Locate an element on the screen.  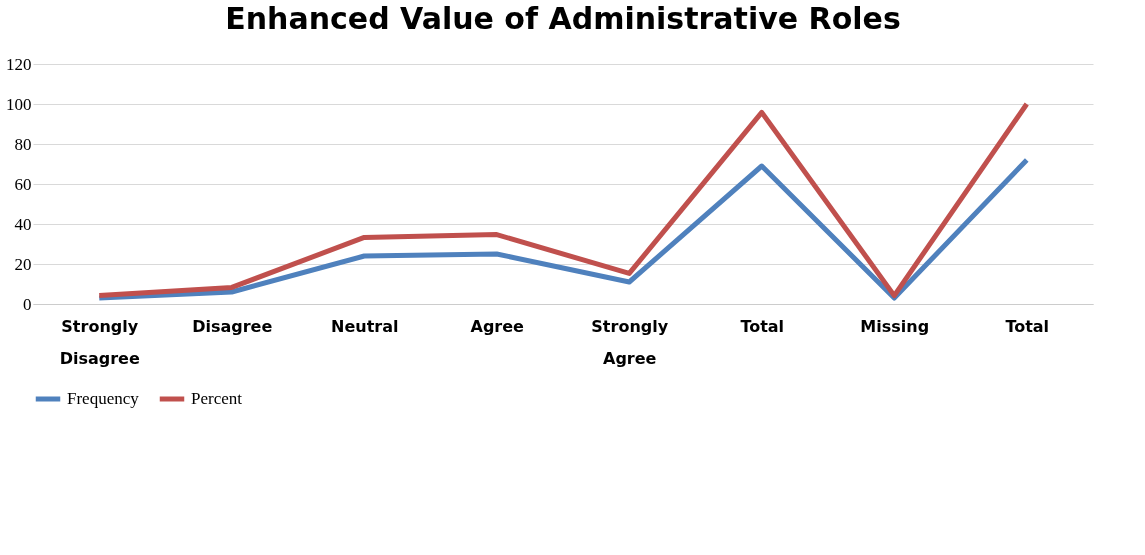
y-tick-label: 120 is located at coordinates (19, 64).